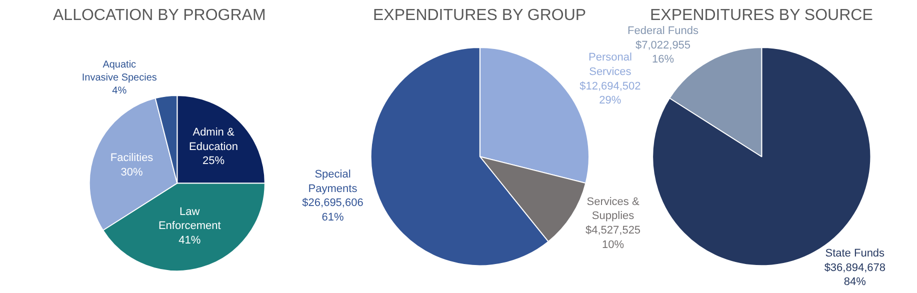 Image resolution: width=917 pixels, height=293 pixels. What do you see at coordinates (855, 254) in the screenshot?
I see `slice-label: State Funds` at bounding box center [855, 254].